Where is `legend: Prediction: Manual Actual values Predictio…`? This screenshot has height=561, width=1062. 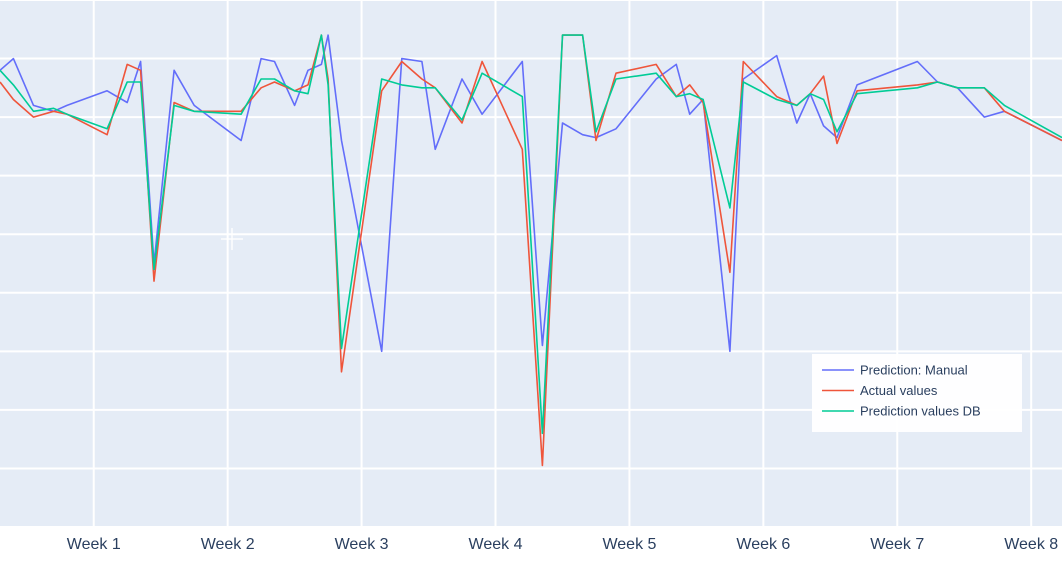 legend: Prediction: Manual Actual values Predictio… is located at coordinates (917, 393).